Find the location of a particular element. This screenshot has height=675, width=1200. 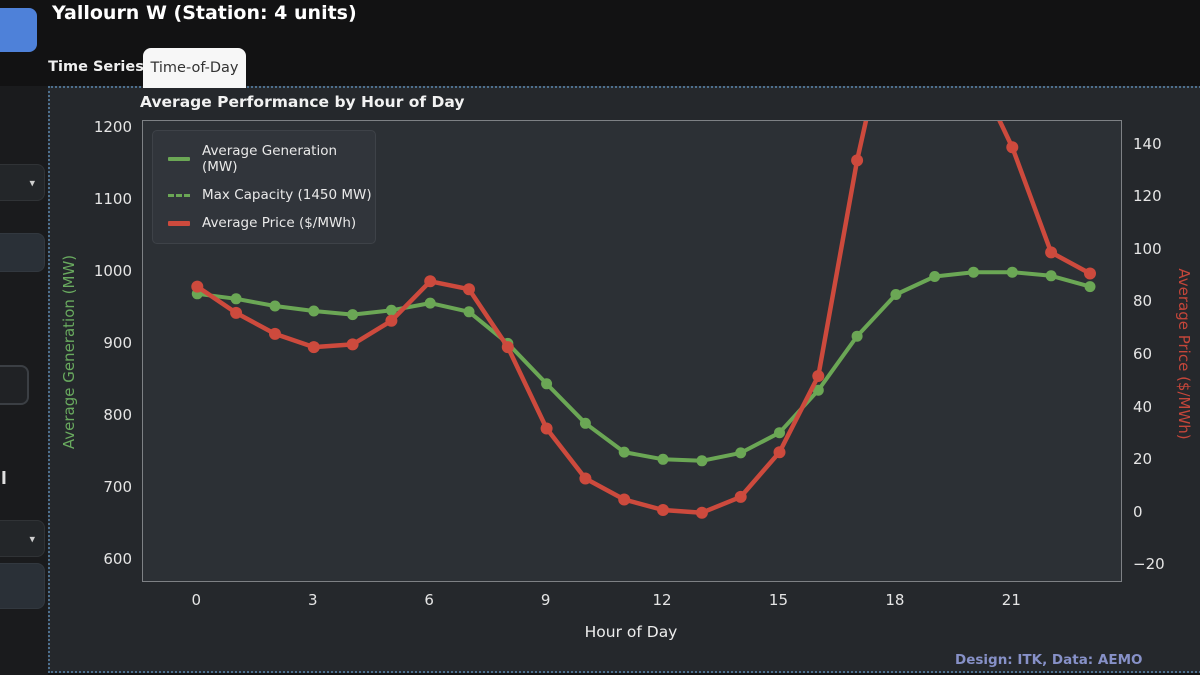

y-axis-tick-right: 20 is located at coordinates (1143, 459).